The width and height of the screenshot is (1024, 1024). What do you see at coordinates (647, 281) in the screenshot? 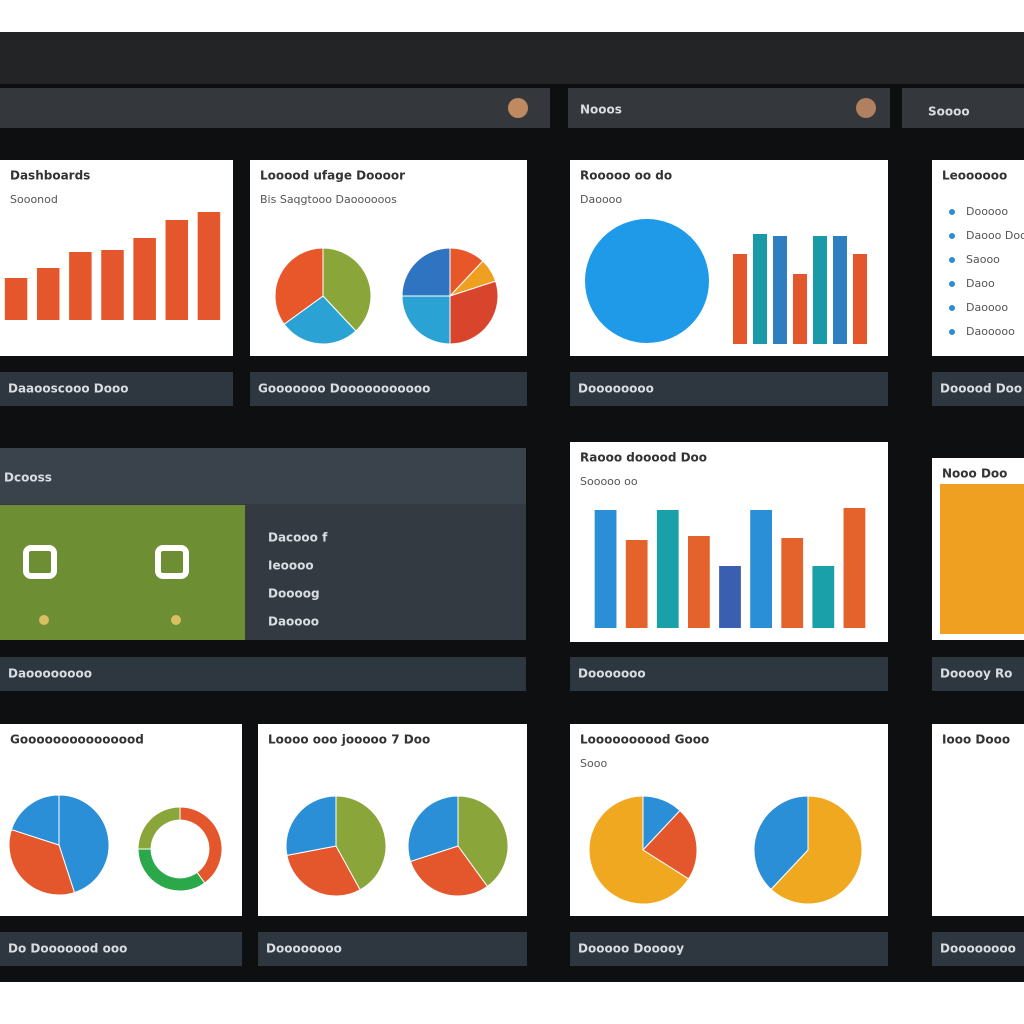
I see `icon-circle` at bounding box center [647, 281].